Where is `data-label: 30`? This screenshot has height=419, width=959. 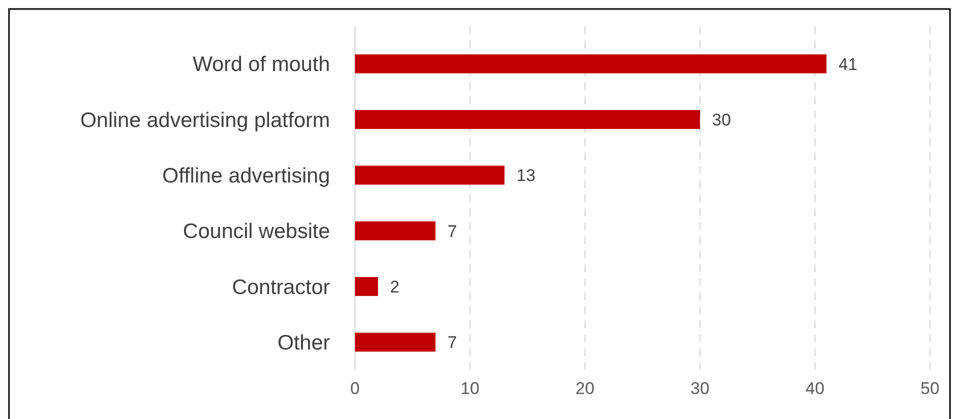
data-label: 30 is located at coordinates (721, 120).